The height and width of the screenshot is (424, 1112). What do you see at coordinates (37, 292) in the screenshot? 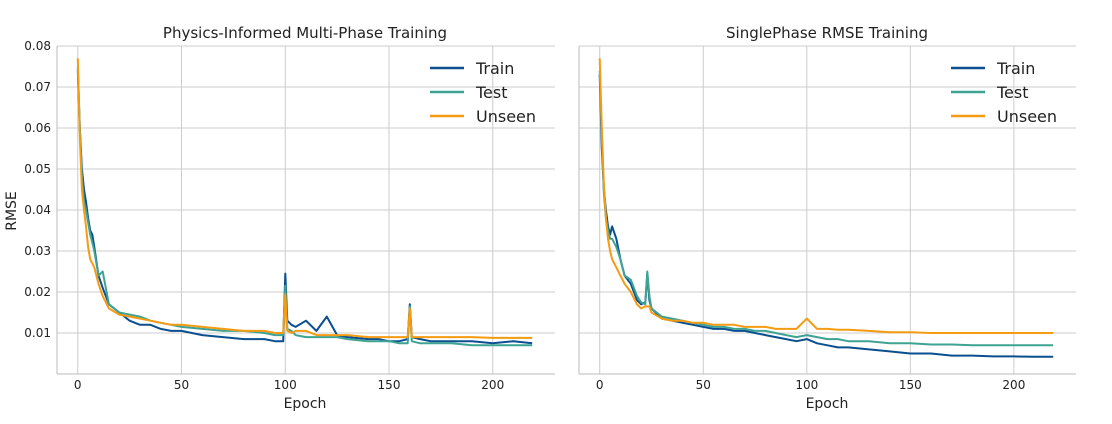
I see `y-tick-label: 0.02` at bounding box center [37, 292].